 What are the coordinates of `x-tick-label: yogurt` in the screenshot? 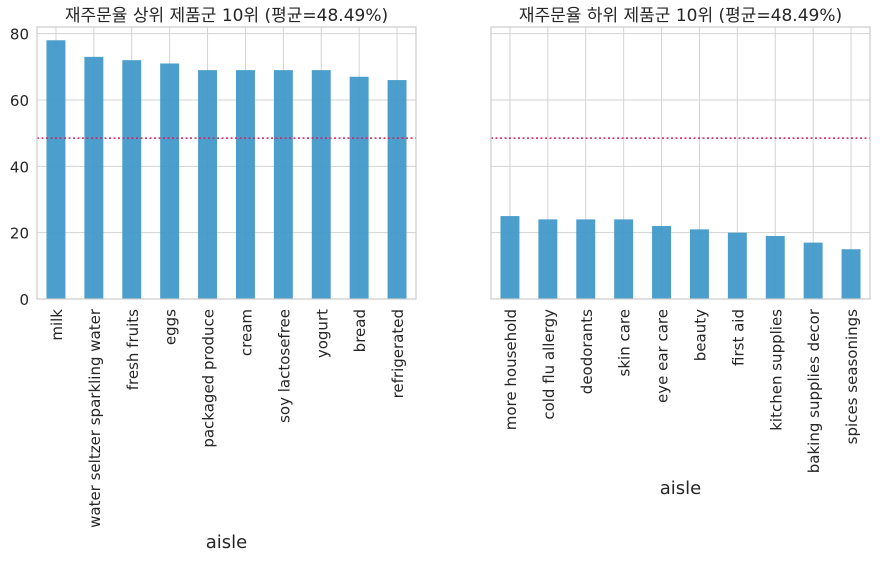 It's located at (322, 333).